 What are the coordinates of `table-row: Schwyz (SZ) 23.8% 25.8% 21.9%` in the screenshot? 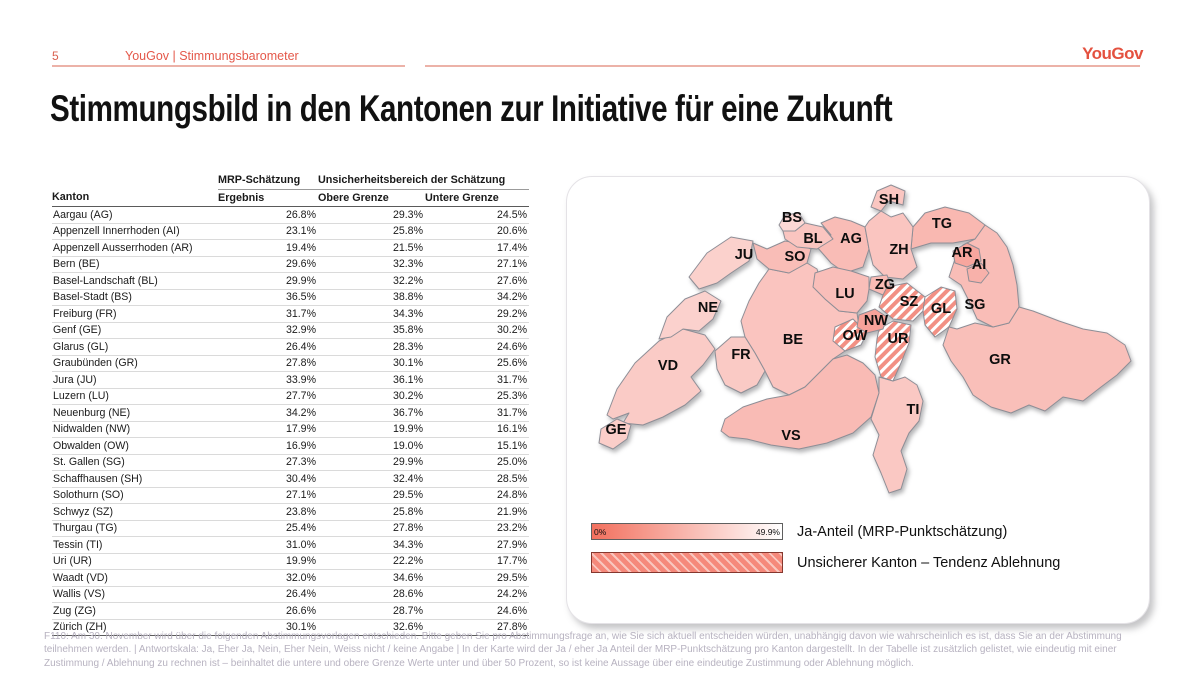 It's located at (291, 512).